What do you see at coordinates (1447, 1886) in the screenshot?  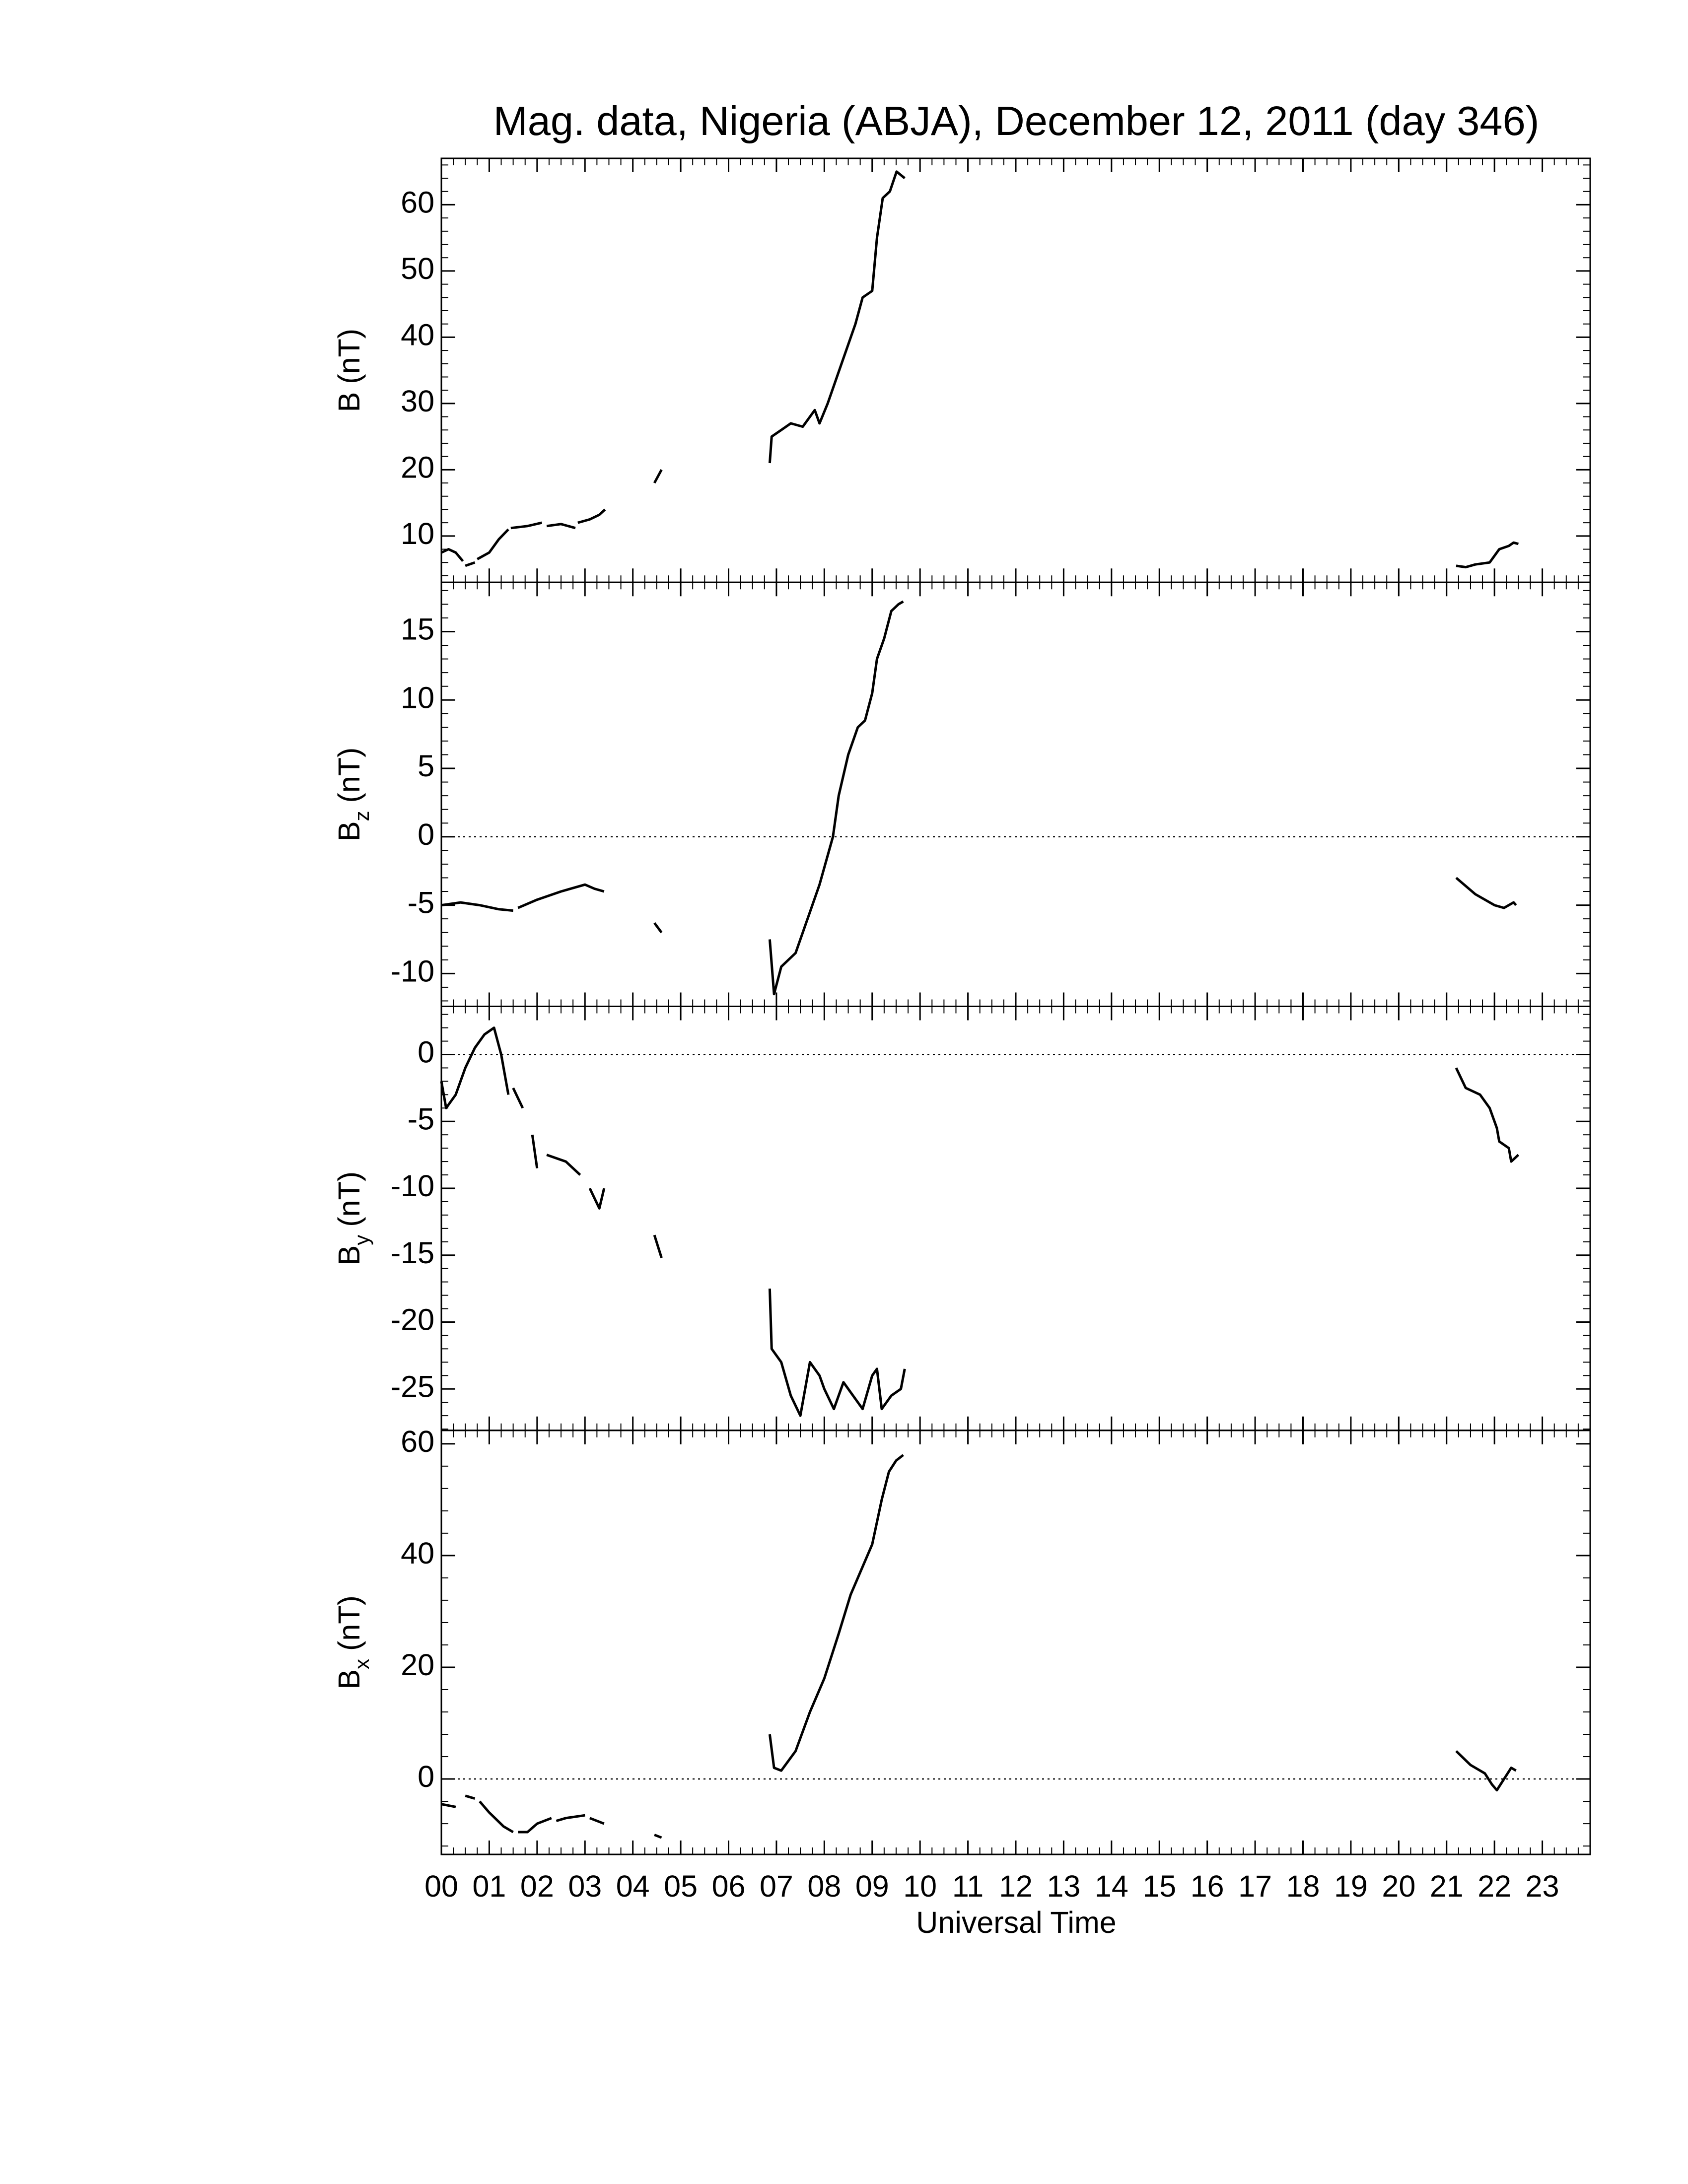 I see `x-tick-label: 21` at bounding box center [1447, 1886].